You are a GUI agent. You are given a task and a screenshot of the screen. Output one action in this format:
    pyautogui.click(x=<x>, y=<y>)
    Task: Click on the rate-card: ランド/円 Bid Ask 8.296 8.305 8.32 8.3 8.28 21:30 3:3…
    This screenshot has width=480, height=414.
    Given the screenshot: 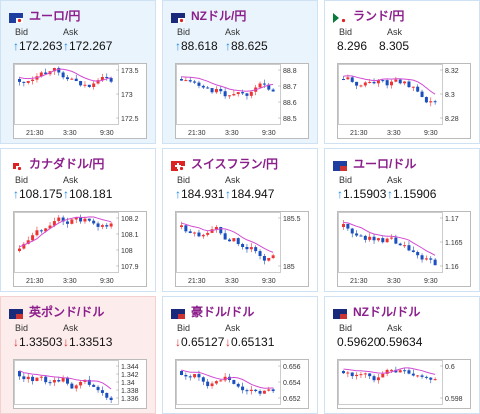 What is the action you would take?
    pyautogui.click(x=402, y=72)
    